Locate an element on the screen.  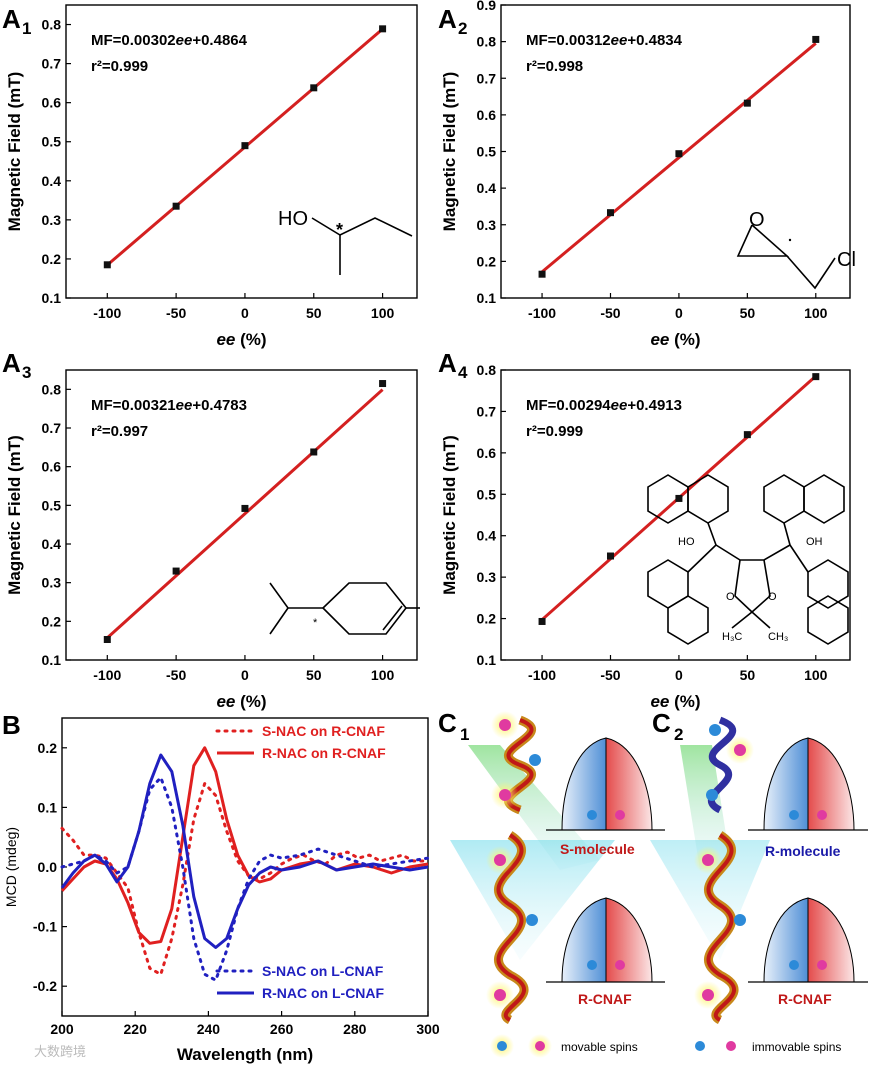
molecule-a4-link2 is located at coordinates (796, 547).